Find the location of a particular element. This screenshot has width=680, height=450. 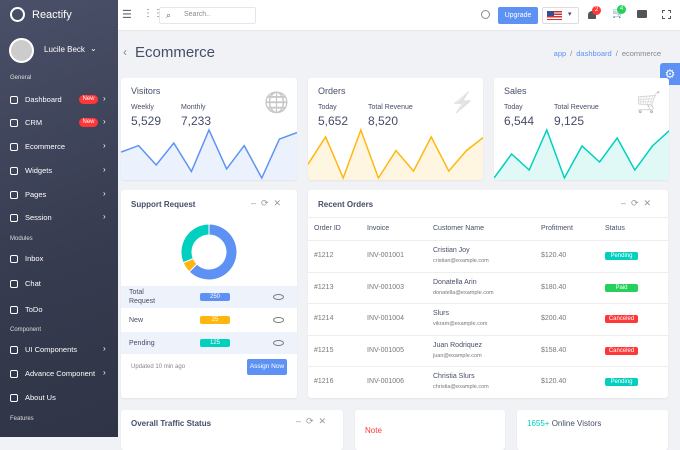

back-icon: ‹ is located at coordinates (125, 52).